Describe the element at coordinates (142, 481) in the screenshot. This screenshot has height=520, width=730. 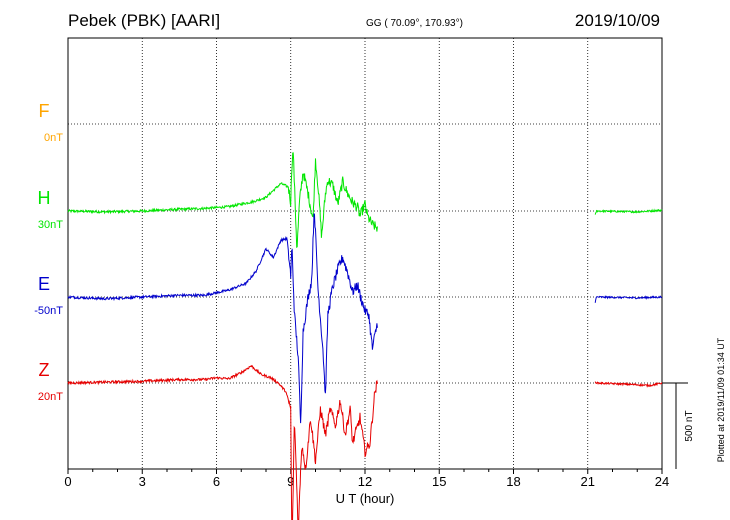
I see `x-tick-label: 3` at that location.